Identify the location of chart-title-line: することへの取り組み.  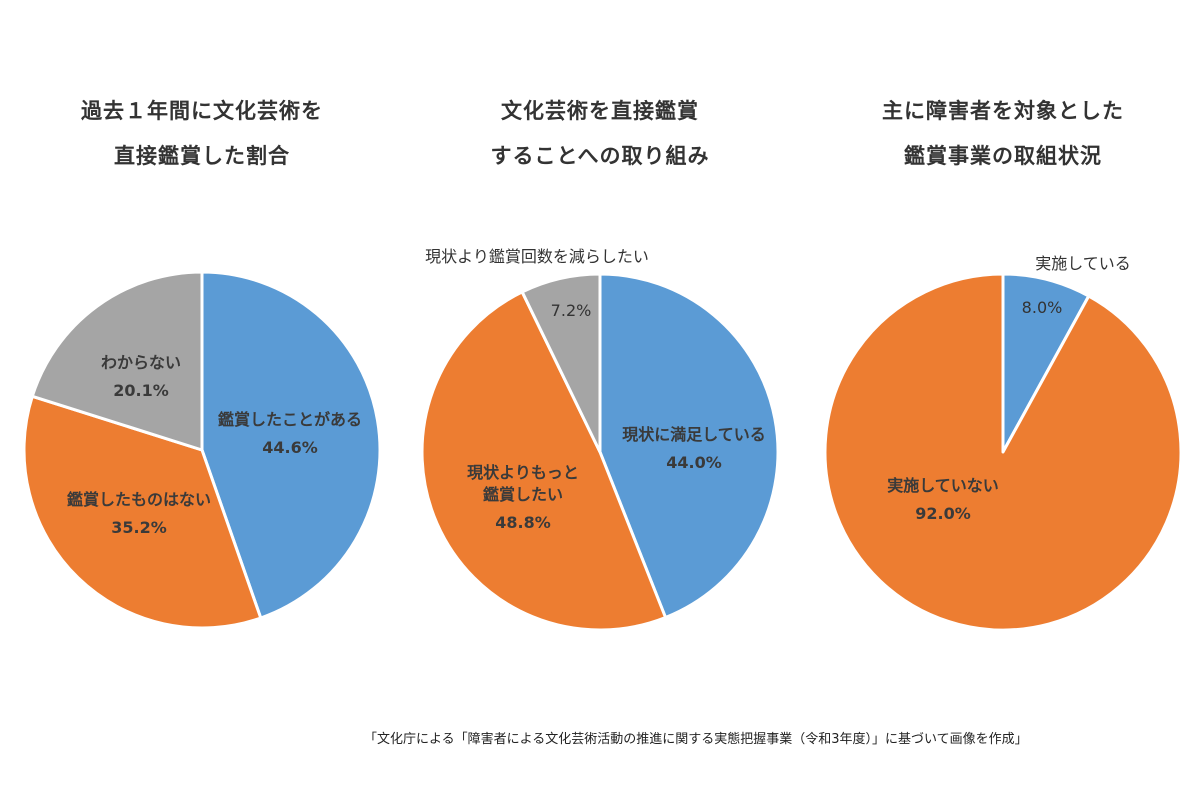
(600, 156).